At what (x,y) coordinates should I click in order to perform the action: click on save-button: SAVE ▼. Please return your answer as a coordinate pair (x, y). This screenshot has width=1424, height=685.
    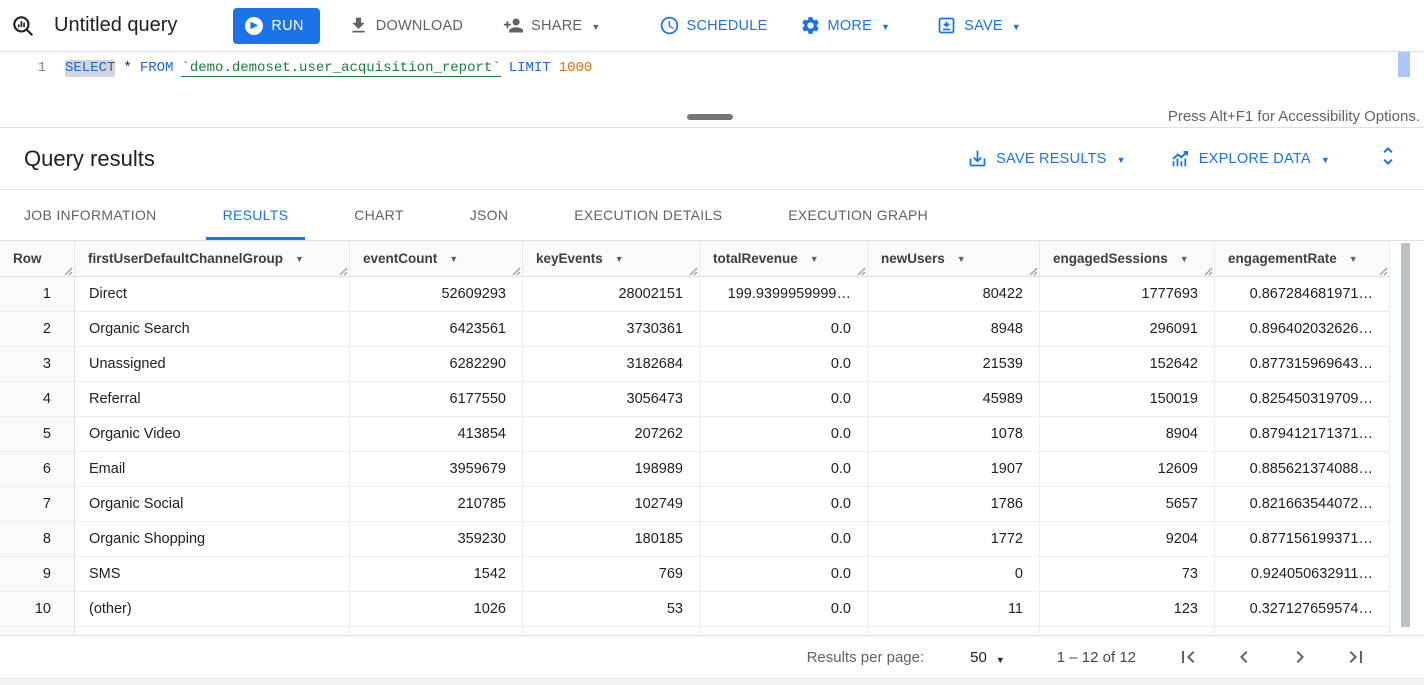
    Looking at the image, I should click on (978, 25).